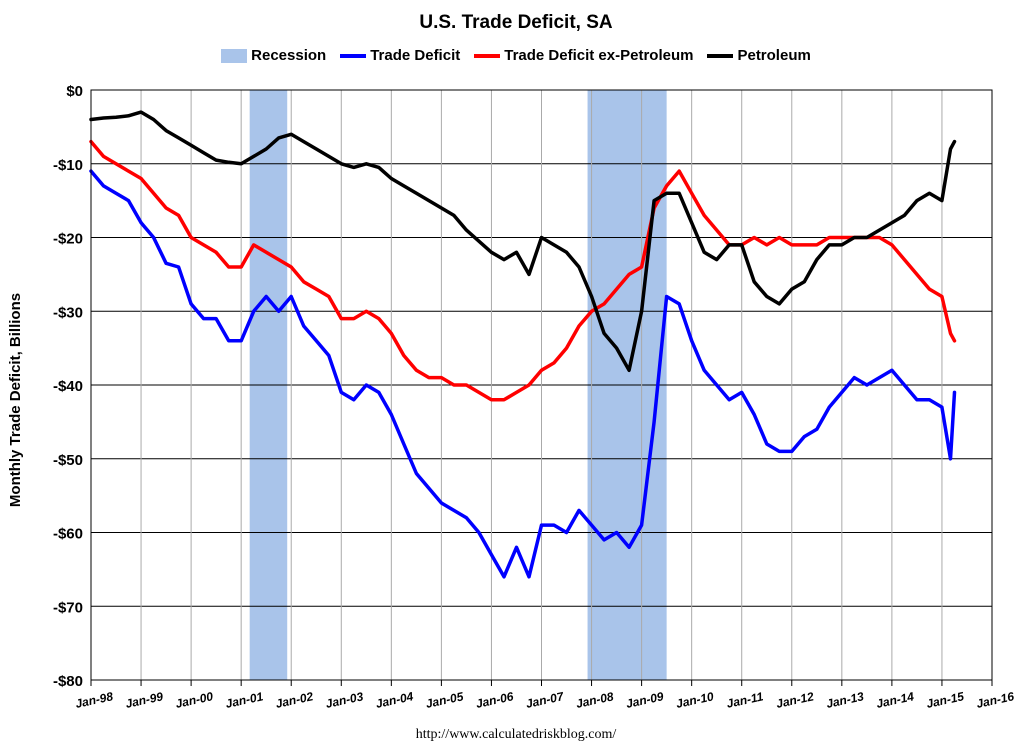 Image resolution: width=1032 pixels, height=748 pixels. Describe the element at coordinates (244, 700) in the screenshot. I see `x-tick-label-3: Jan-01` at that location.